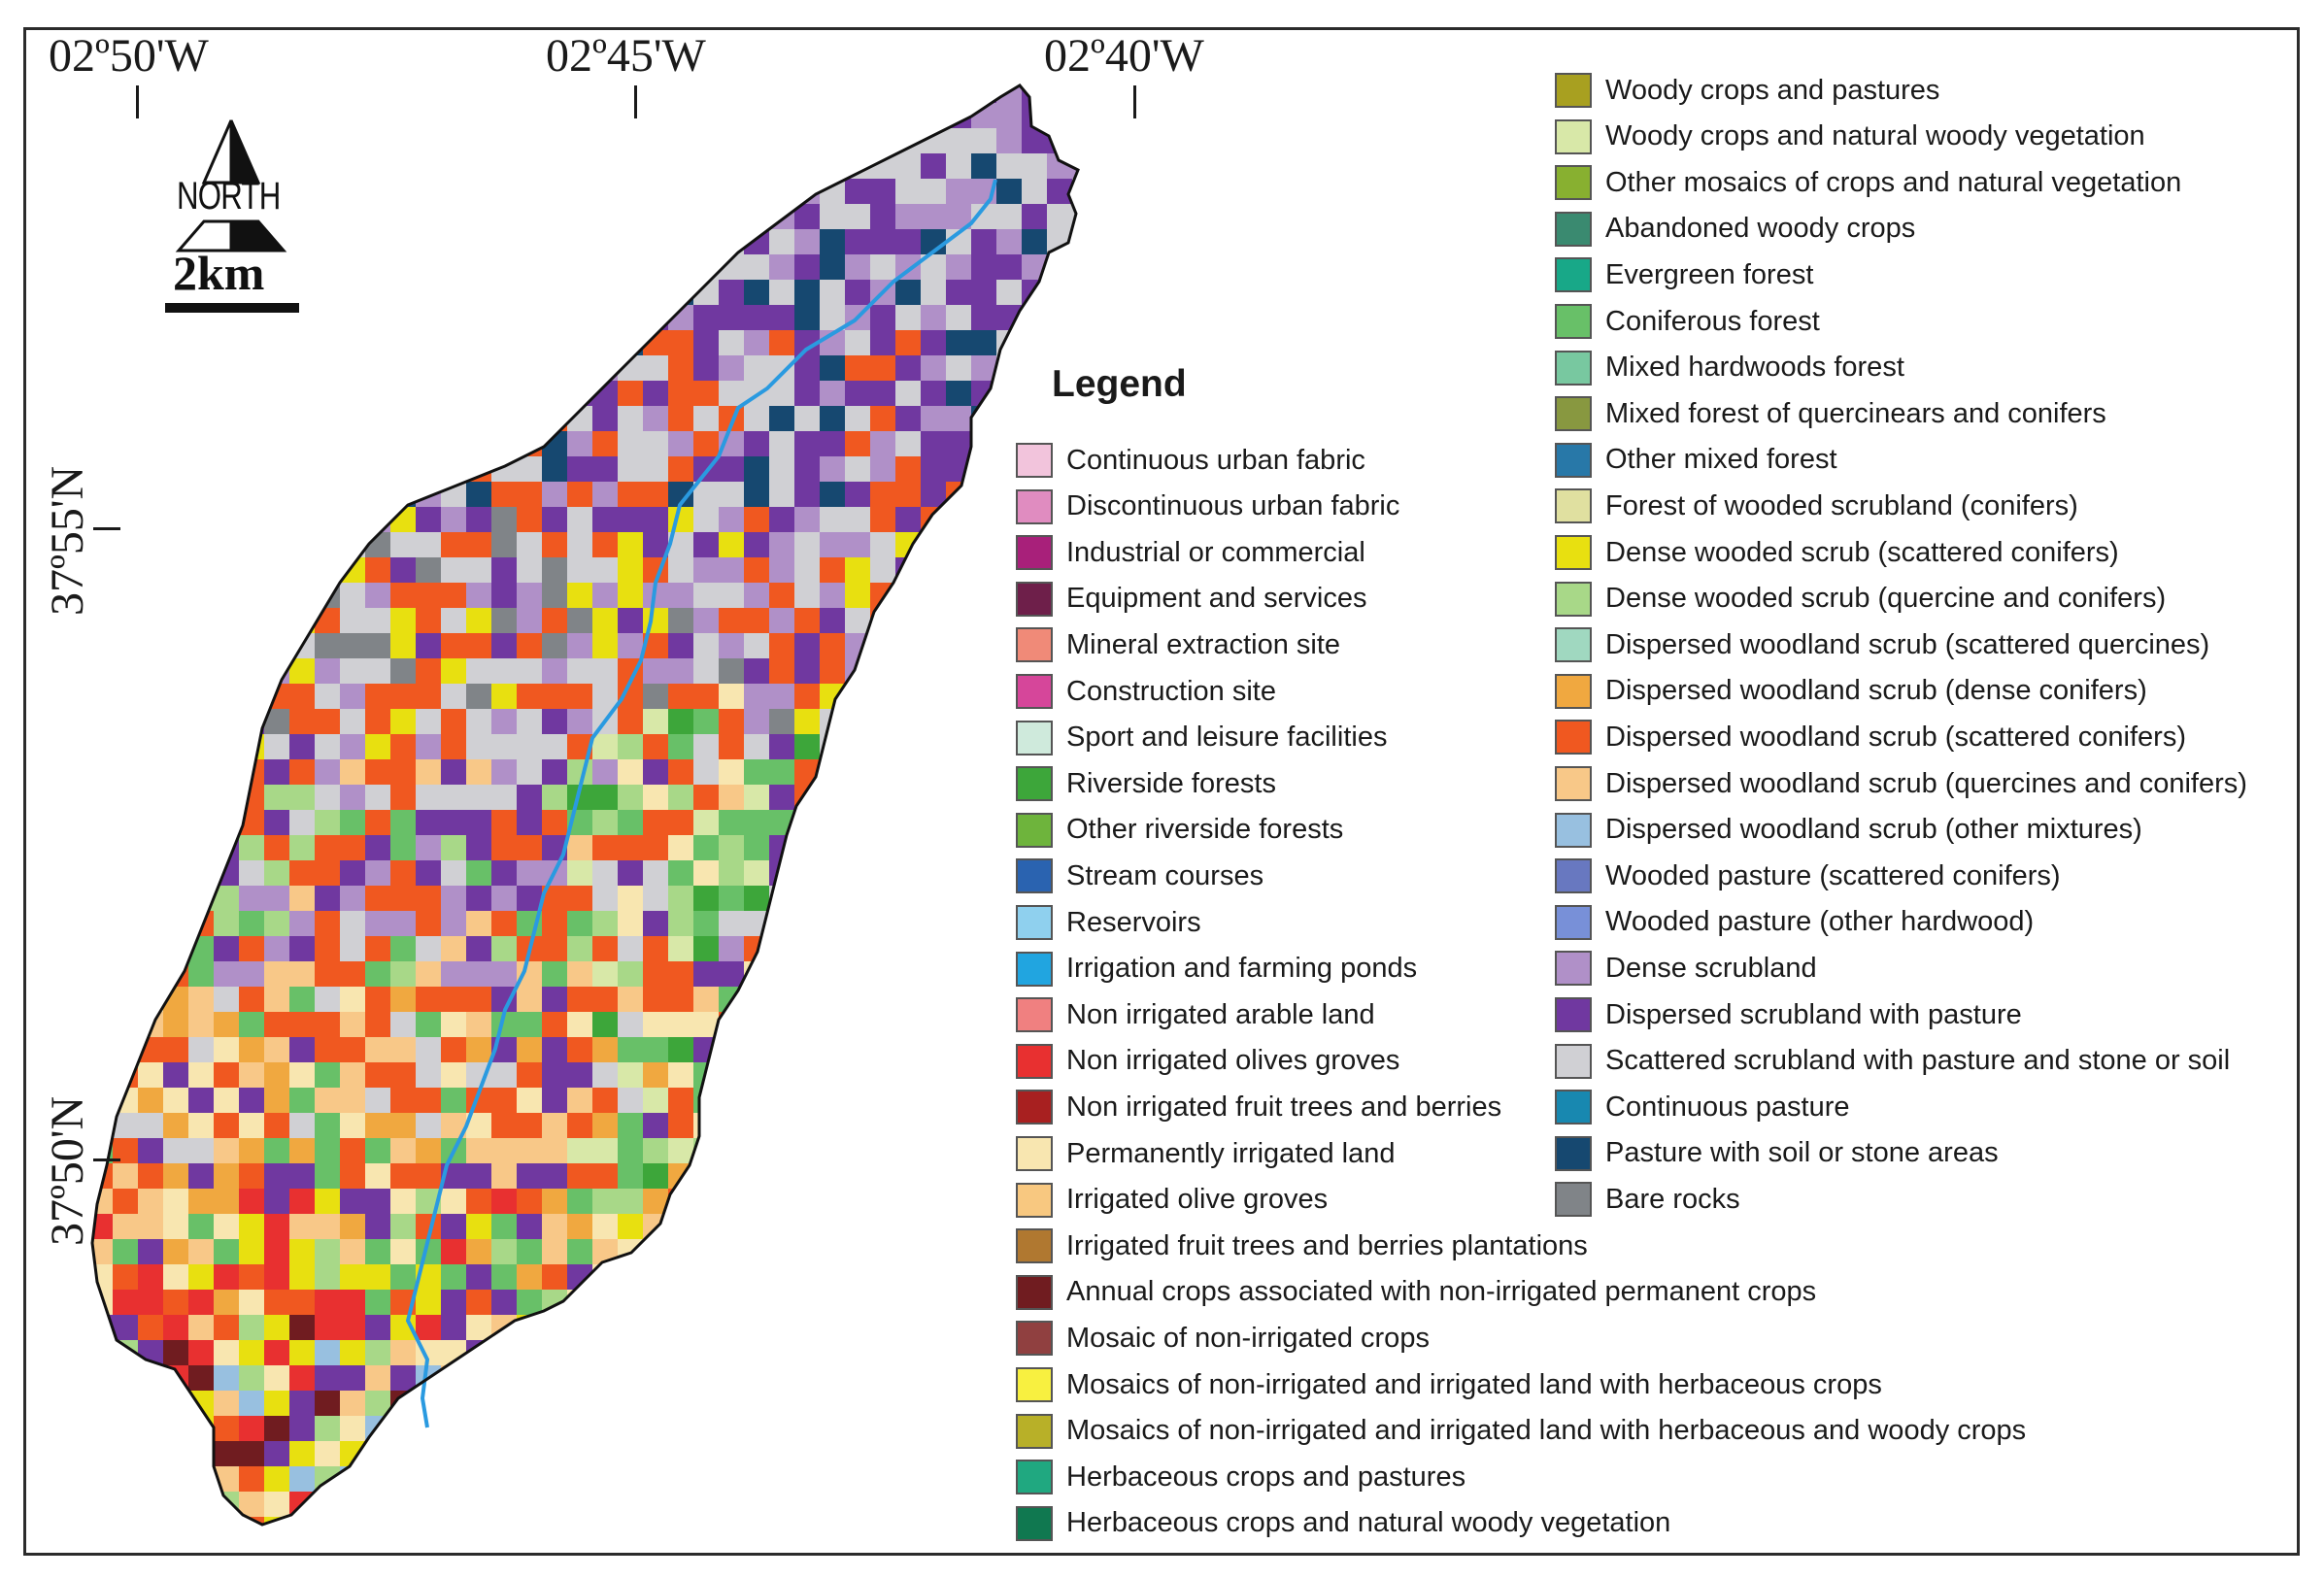 The image size is (2324, 1578). Describe the element at coordinates (1171, 783) in the screenshot. I see `legend-label: Riverside forests` at that location.